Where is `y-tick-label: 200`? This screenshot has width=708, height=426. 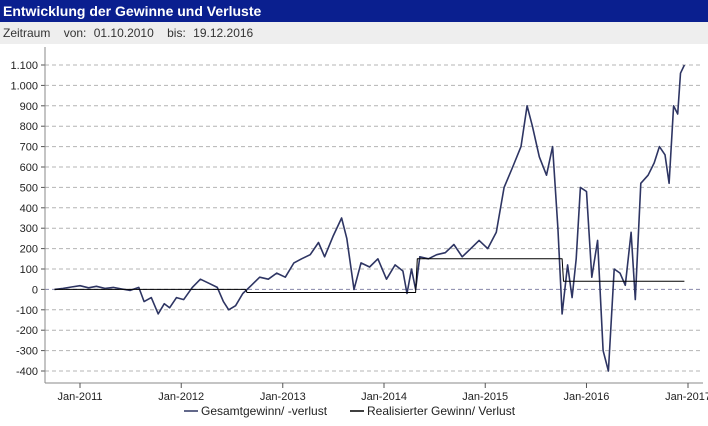 y-tick-label: 200 is located at coordinates (29, 250).